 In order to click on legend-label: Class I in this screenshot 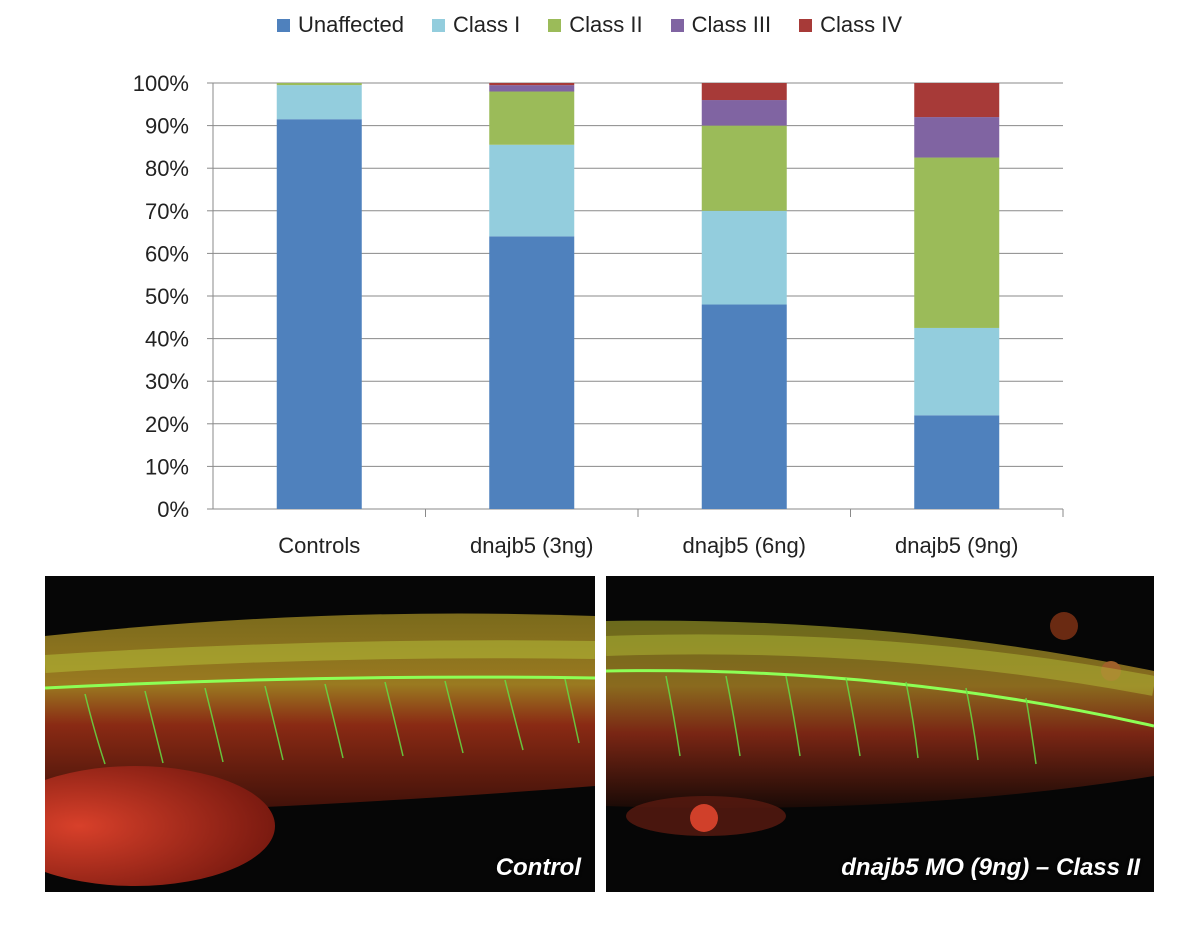, I will do `click(487, 24)`.